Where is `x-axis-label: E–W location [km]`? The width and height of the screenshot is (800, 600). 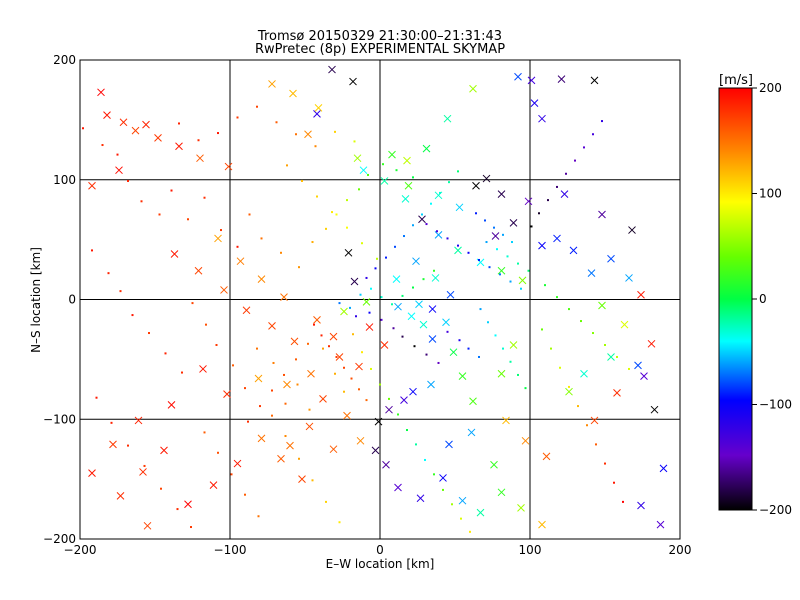
x-axis-label: E–W location [km] is located at coordinates (380, 564).